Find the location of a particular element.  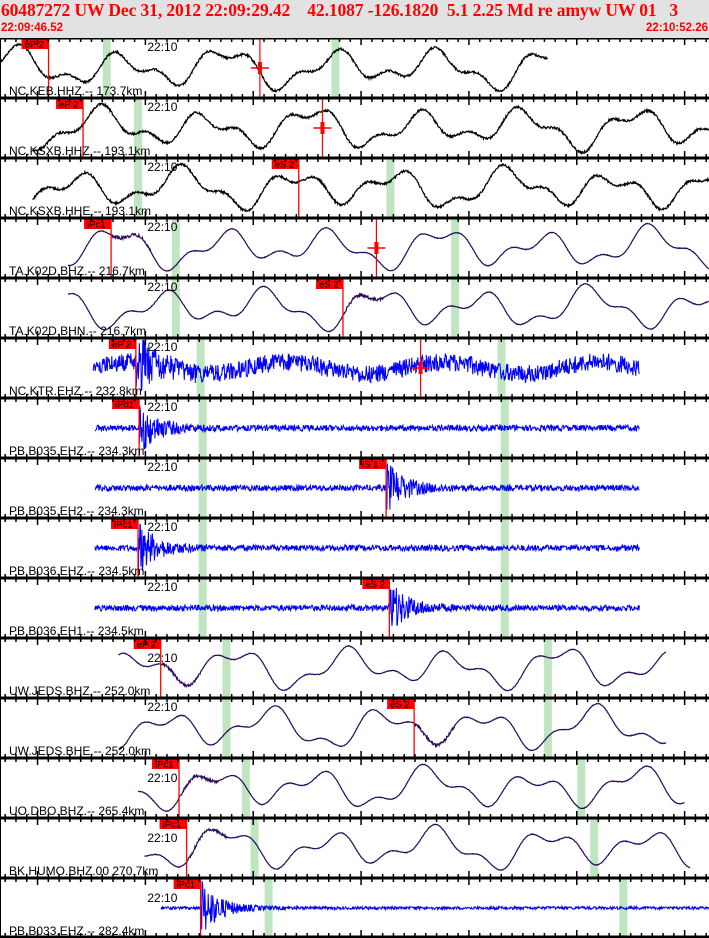

station-label: UW.JEDS.BHE.-- 252.0km is located at coordinates (80, 751).